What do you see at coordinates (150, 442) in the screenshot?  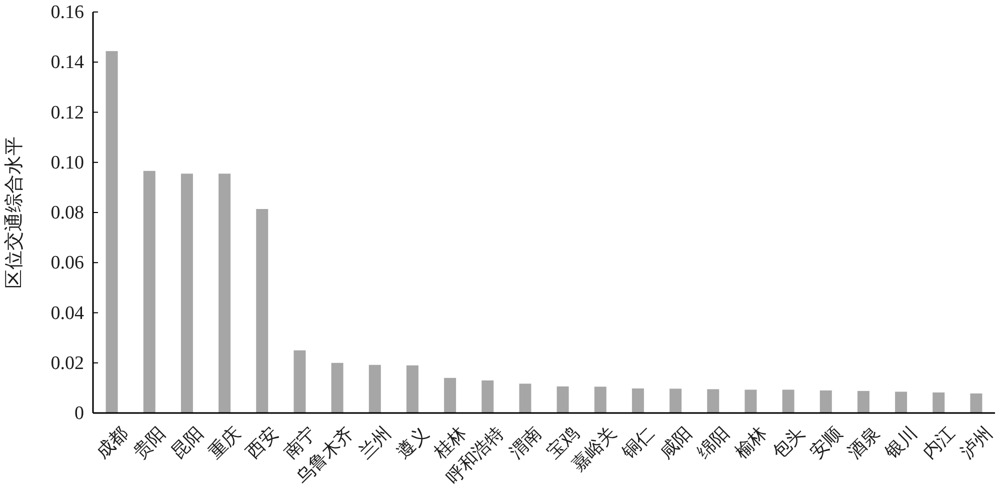 I see `x-tick-label: 贵阳` at bounding box center [150, 442].